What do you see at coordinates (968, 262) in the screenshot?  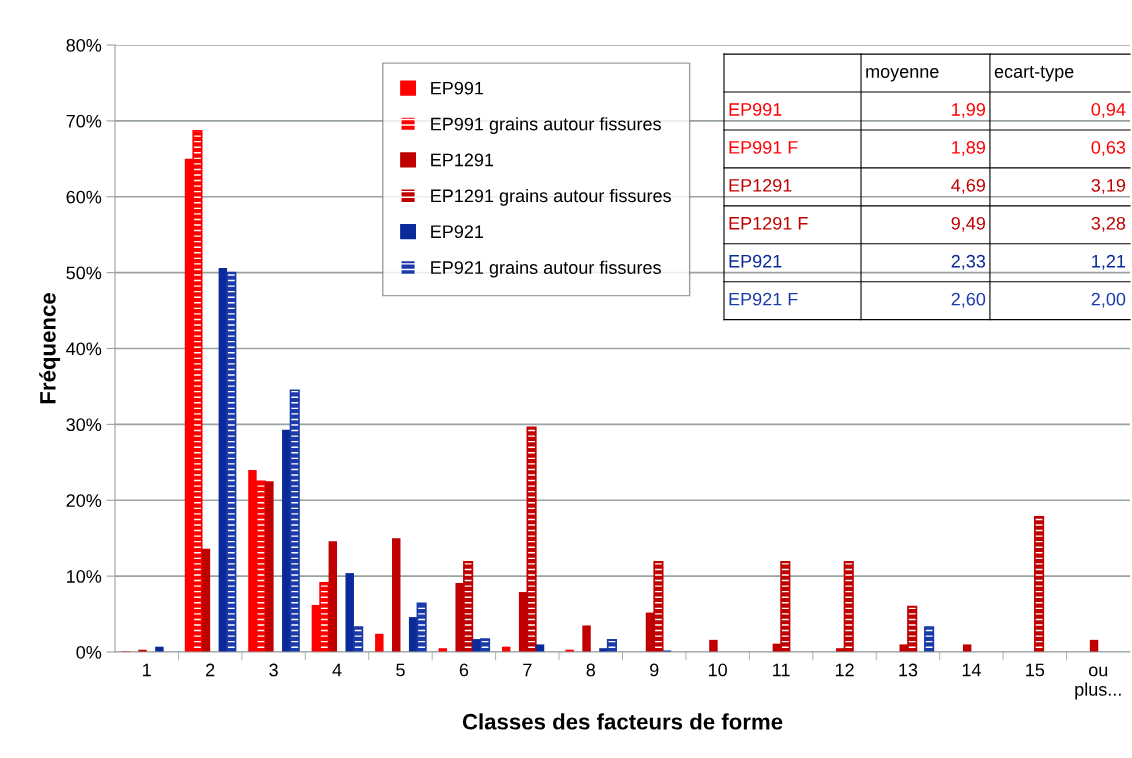 I see `annotation: 2,33` at bounding box center [968, 262].